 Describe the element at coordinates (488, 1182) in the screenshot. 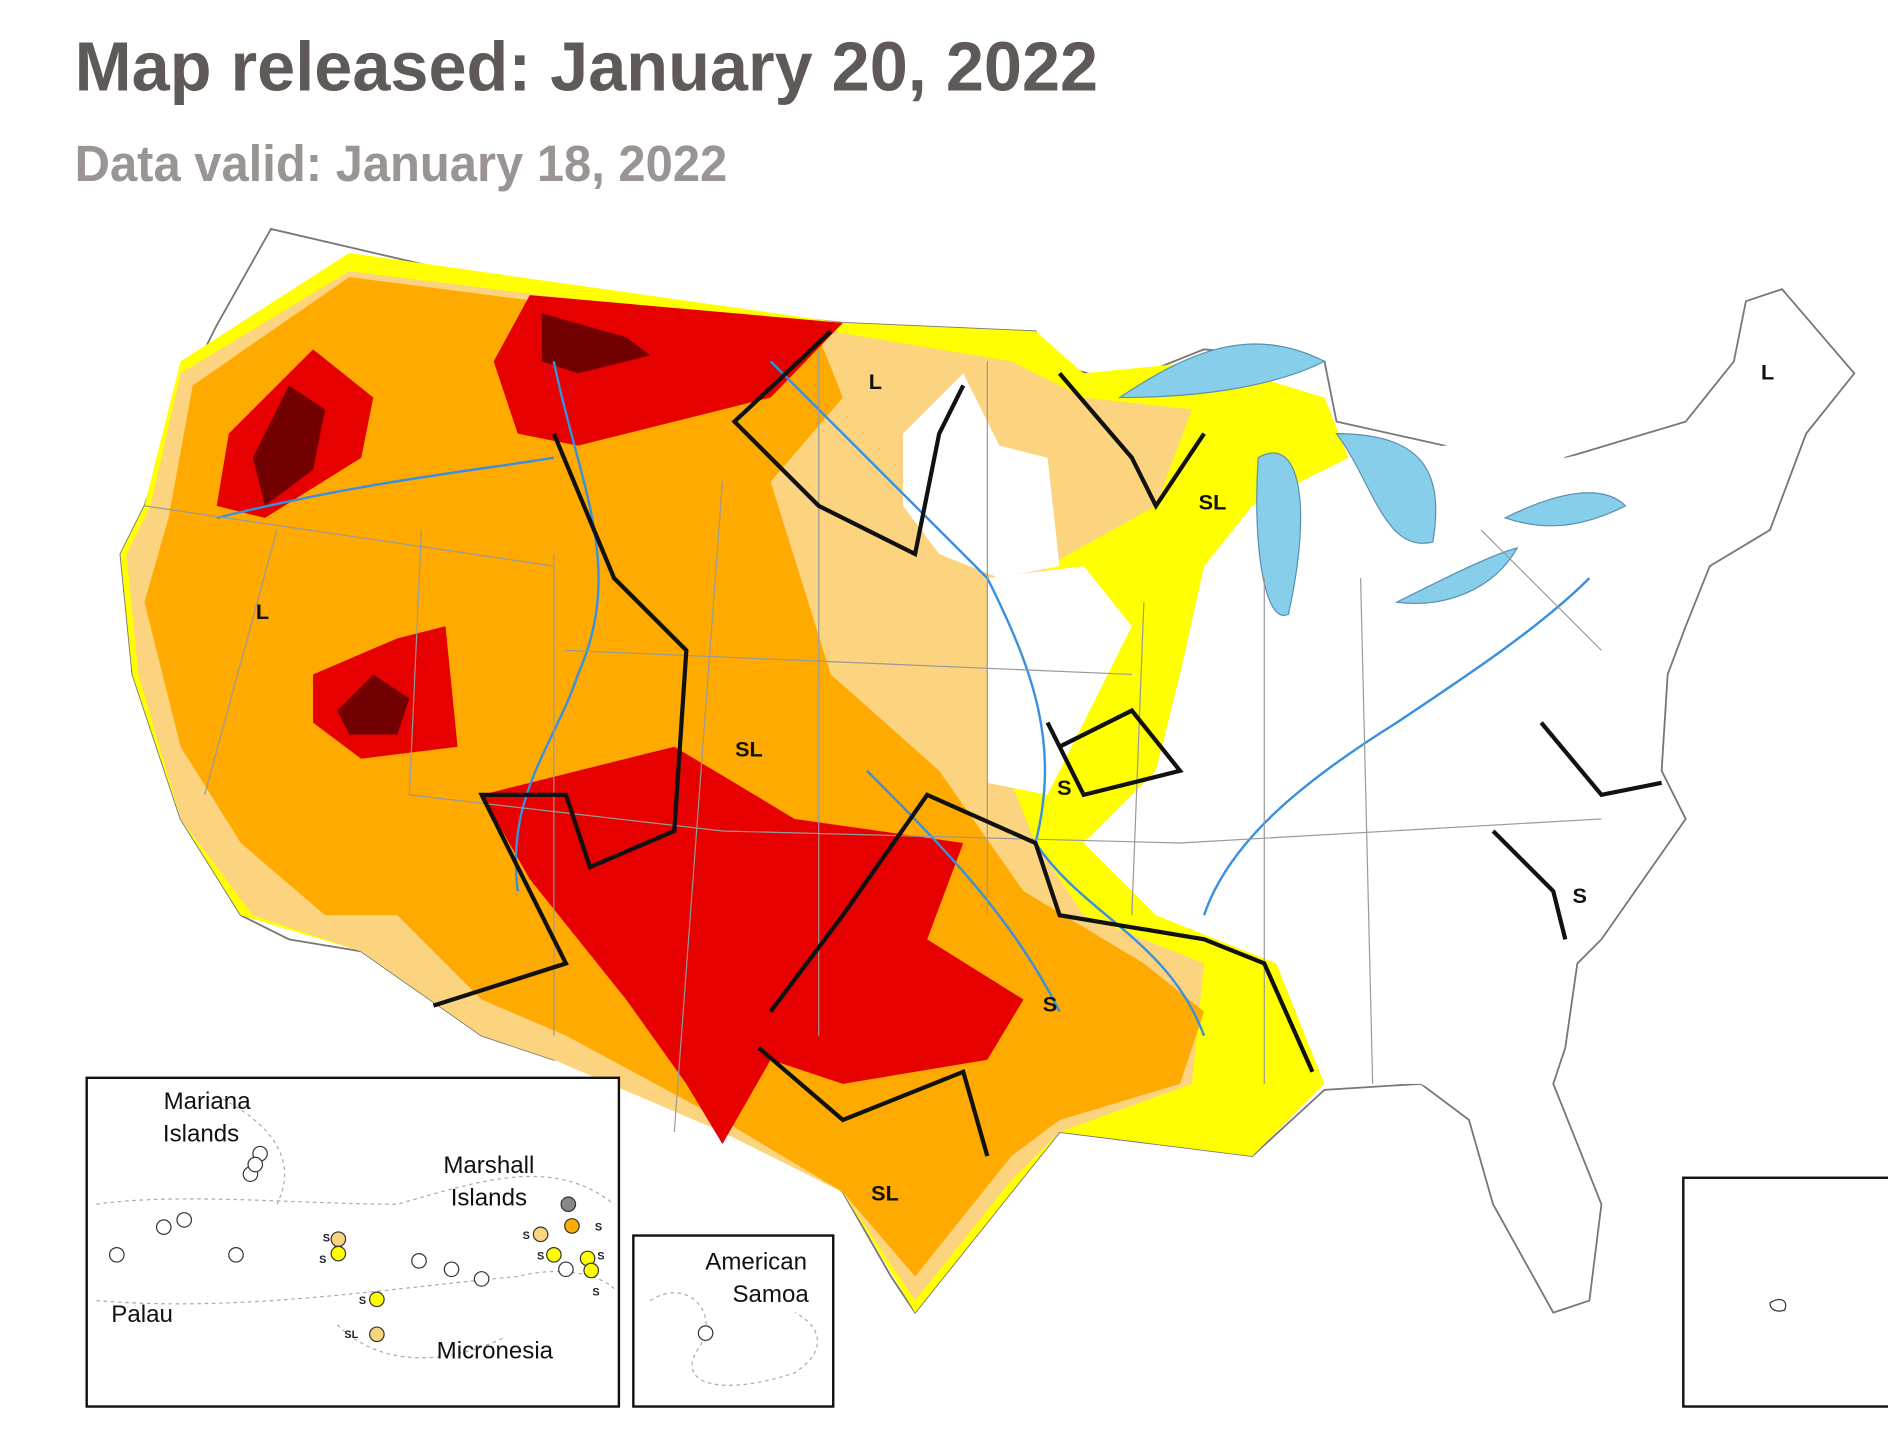

I see `inset-label: Marshall Islands` at that location.